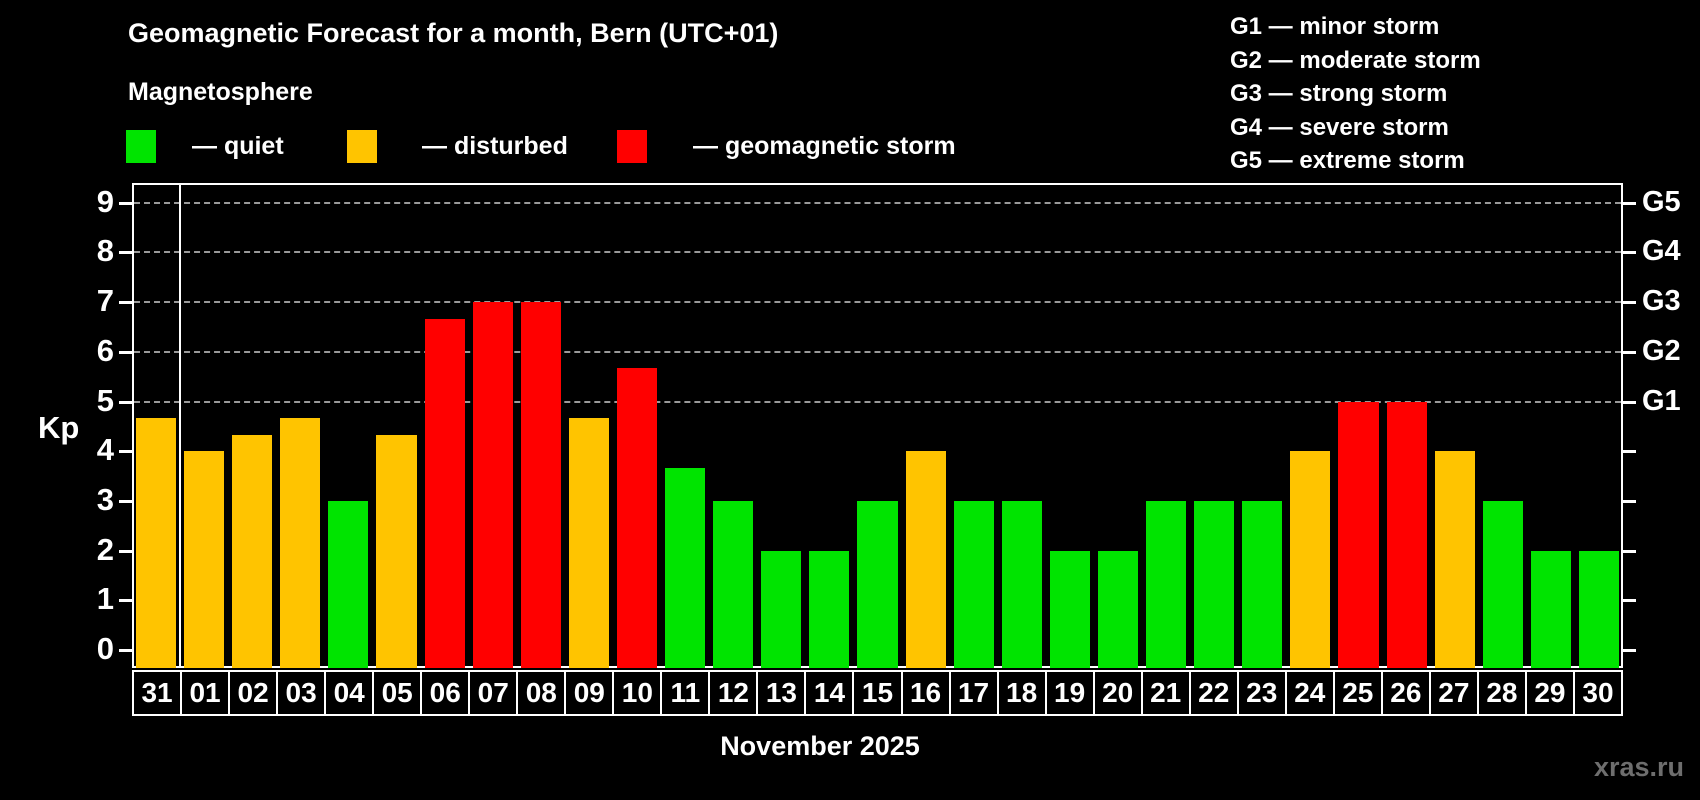  What do you see at coordinates (397, 693) in the screenshot?
I see `day-label-05: 05` at bounding box center [397, 693].